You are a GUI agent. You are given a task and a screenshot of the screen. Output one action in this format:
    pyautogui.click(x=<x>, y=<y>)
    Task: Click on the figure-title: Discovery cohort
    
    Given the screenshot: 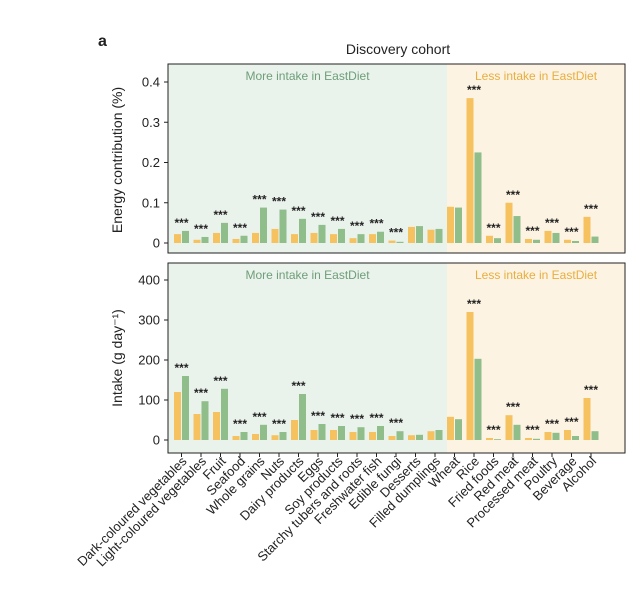 What is the action you would take?
    pyautogui.click(x=398, y=49)
    